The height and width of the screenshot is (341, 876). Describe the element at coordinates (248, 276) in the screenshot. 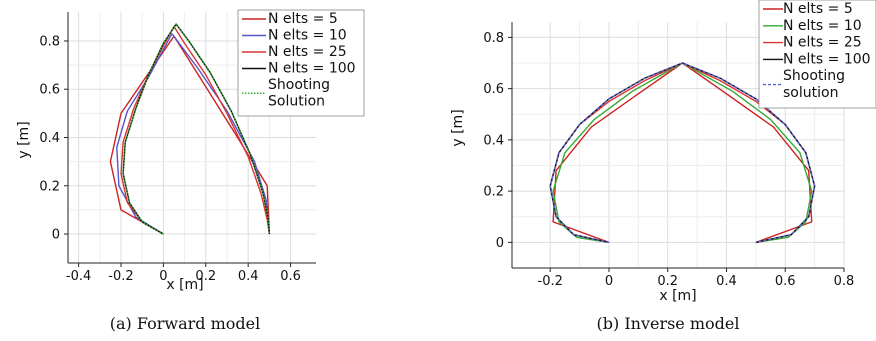

I see `forward-x-tick-label: 0.4` at that location.